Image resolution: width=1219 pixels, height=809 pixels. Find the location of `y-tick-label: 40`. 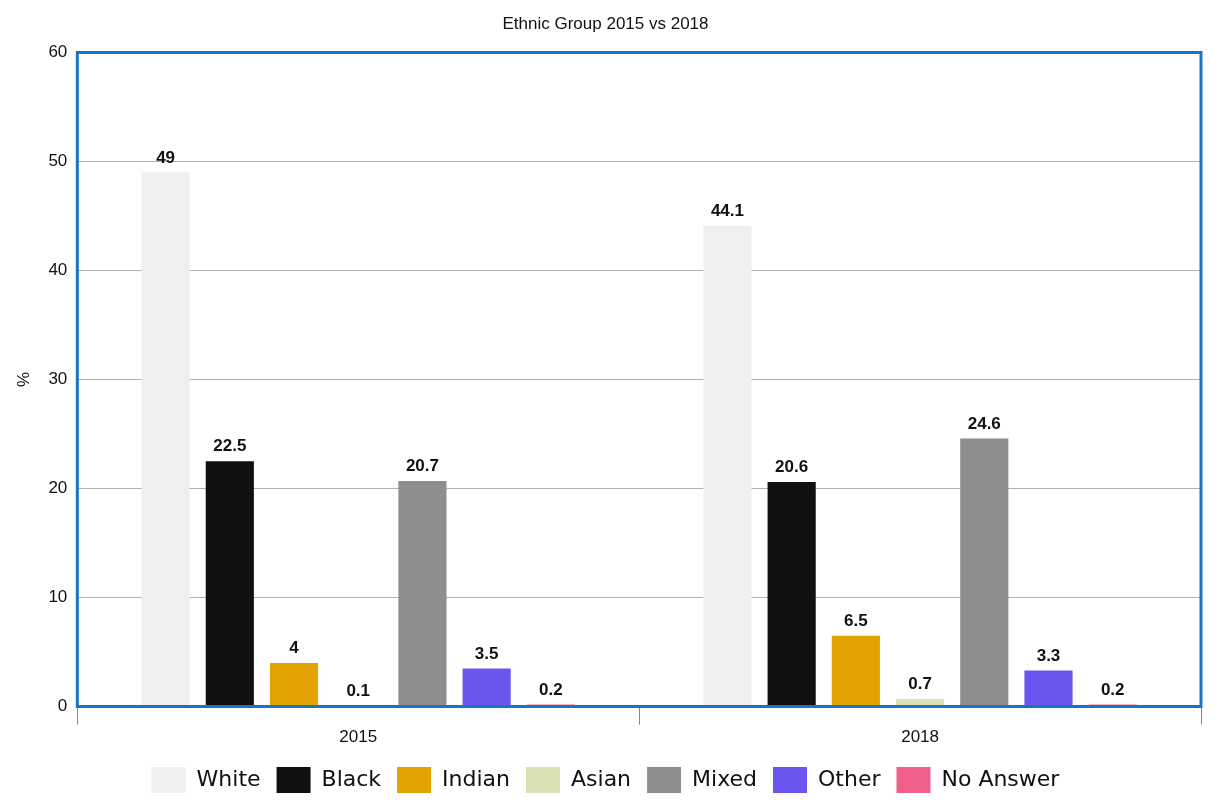

y-tick-label: 40 is located at coordinates (58, 270).